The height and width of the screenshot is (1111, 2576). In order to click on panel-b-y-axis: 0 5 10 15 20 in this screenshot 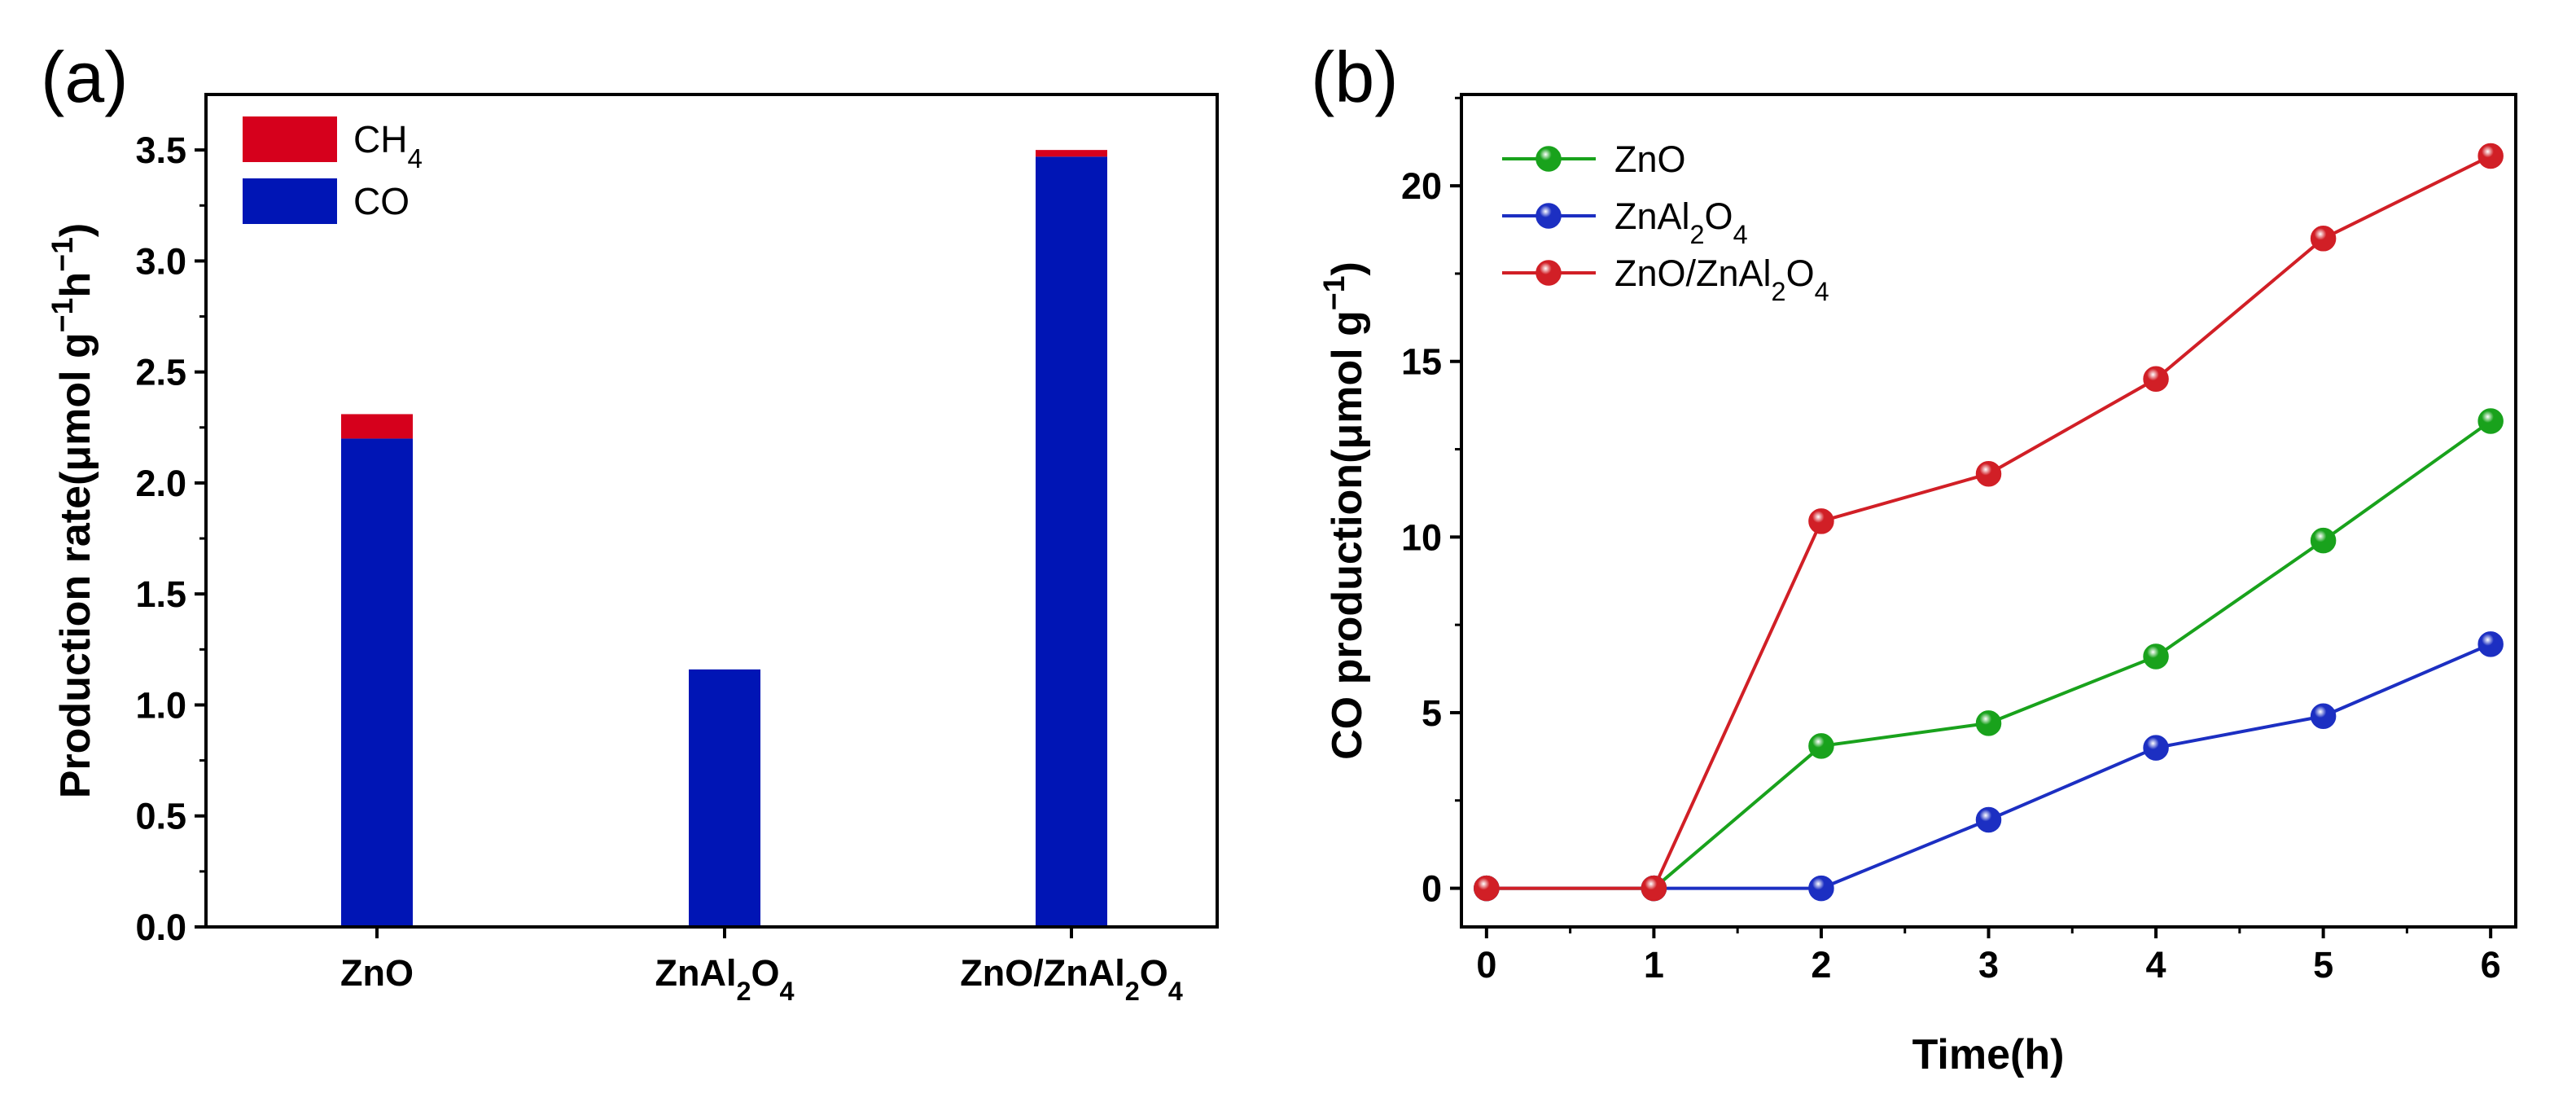, I will do `click(1431, 503)`.